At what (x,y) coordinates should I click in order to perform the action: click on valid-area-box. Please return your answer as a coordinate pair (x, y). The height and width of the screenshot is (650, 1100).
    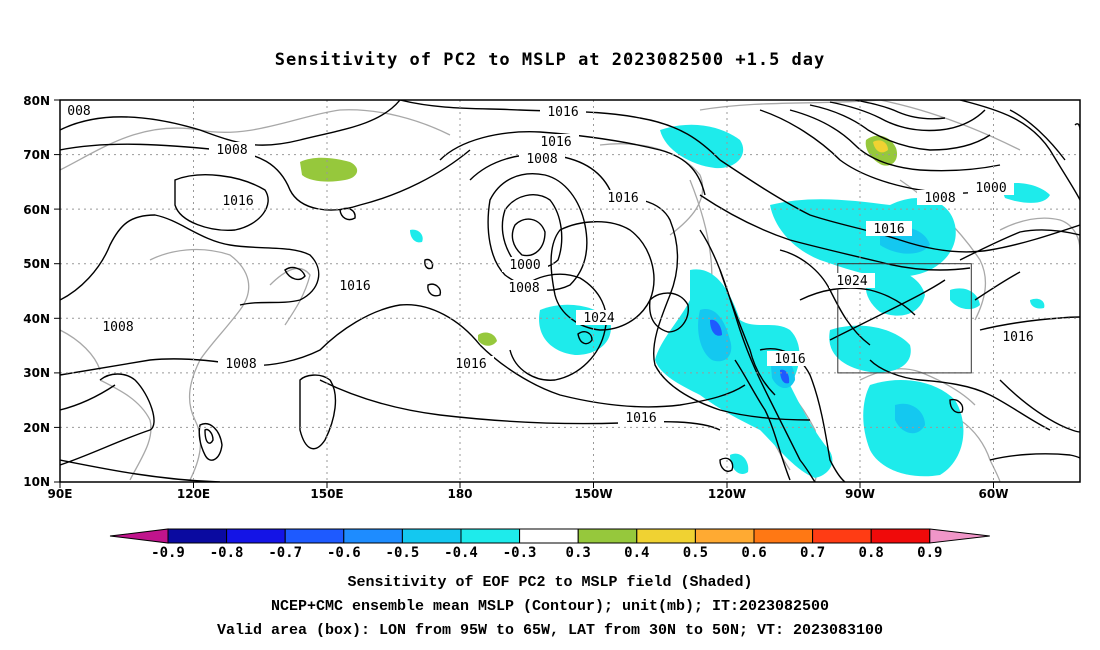
    Looking at the image, I should click on (904, 318).